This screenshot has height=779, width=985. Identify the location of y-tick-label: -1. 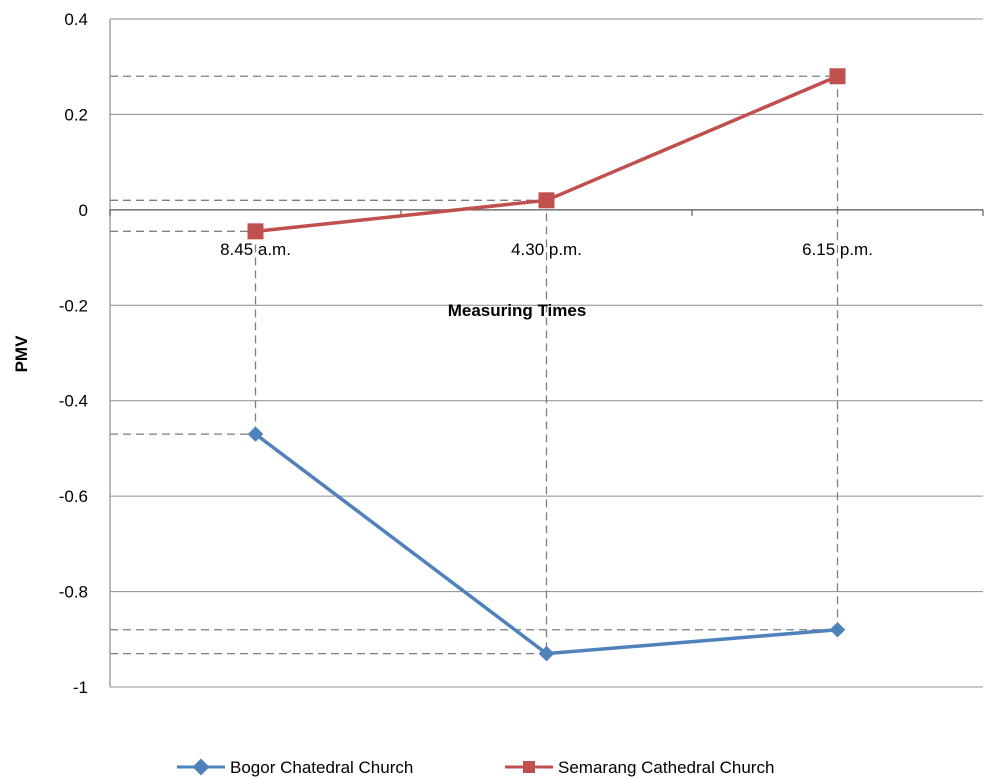
(80, 687).